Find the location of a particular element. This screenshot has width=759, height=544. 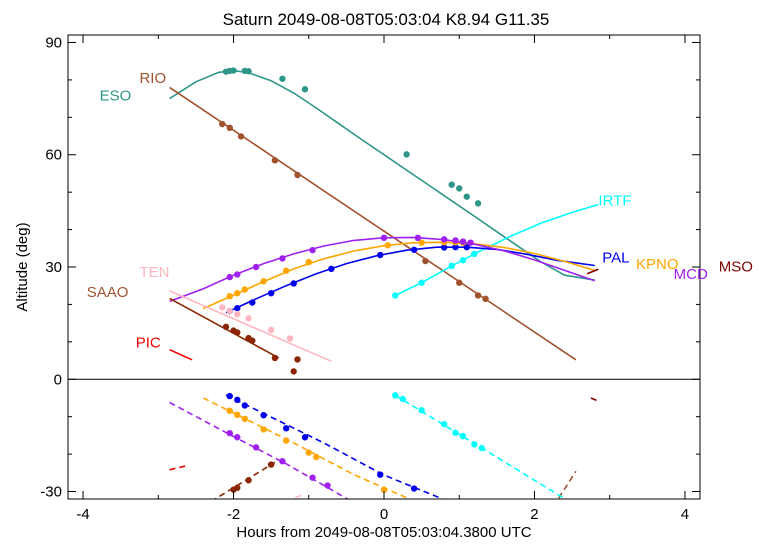

site-label-ten: TEN is located at coordinates (154, 272).